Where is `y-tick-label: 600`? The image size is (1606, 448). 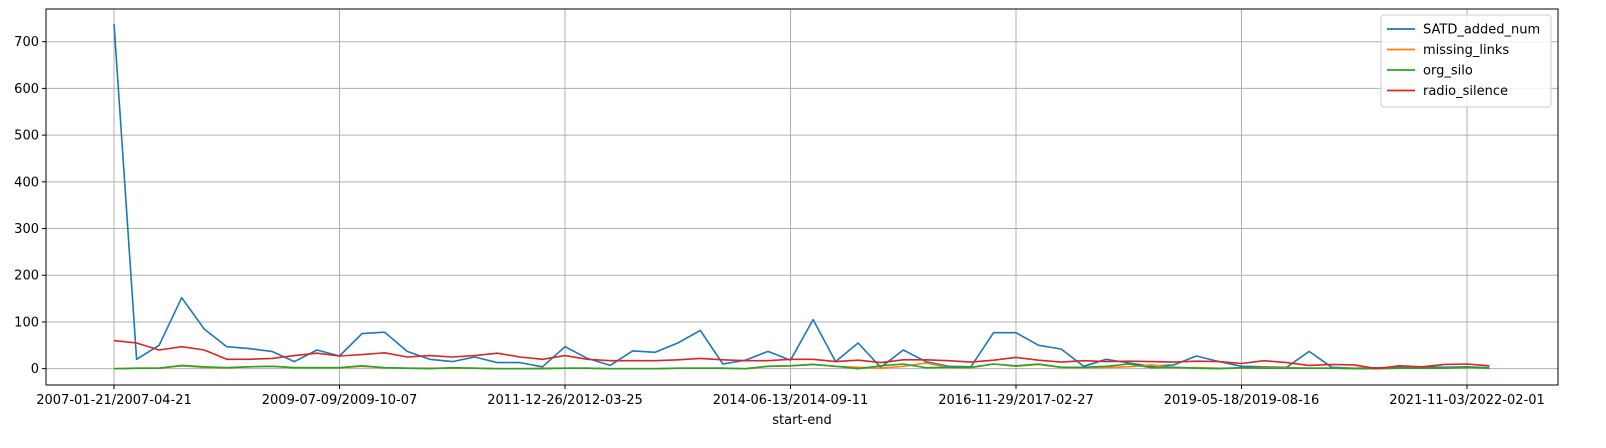 y-tick-label: 600 is located at coordinates (26, 89).